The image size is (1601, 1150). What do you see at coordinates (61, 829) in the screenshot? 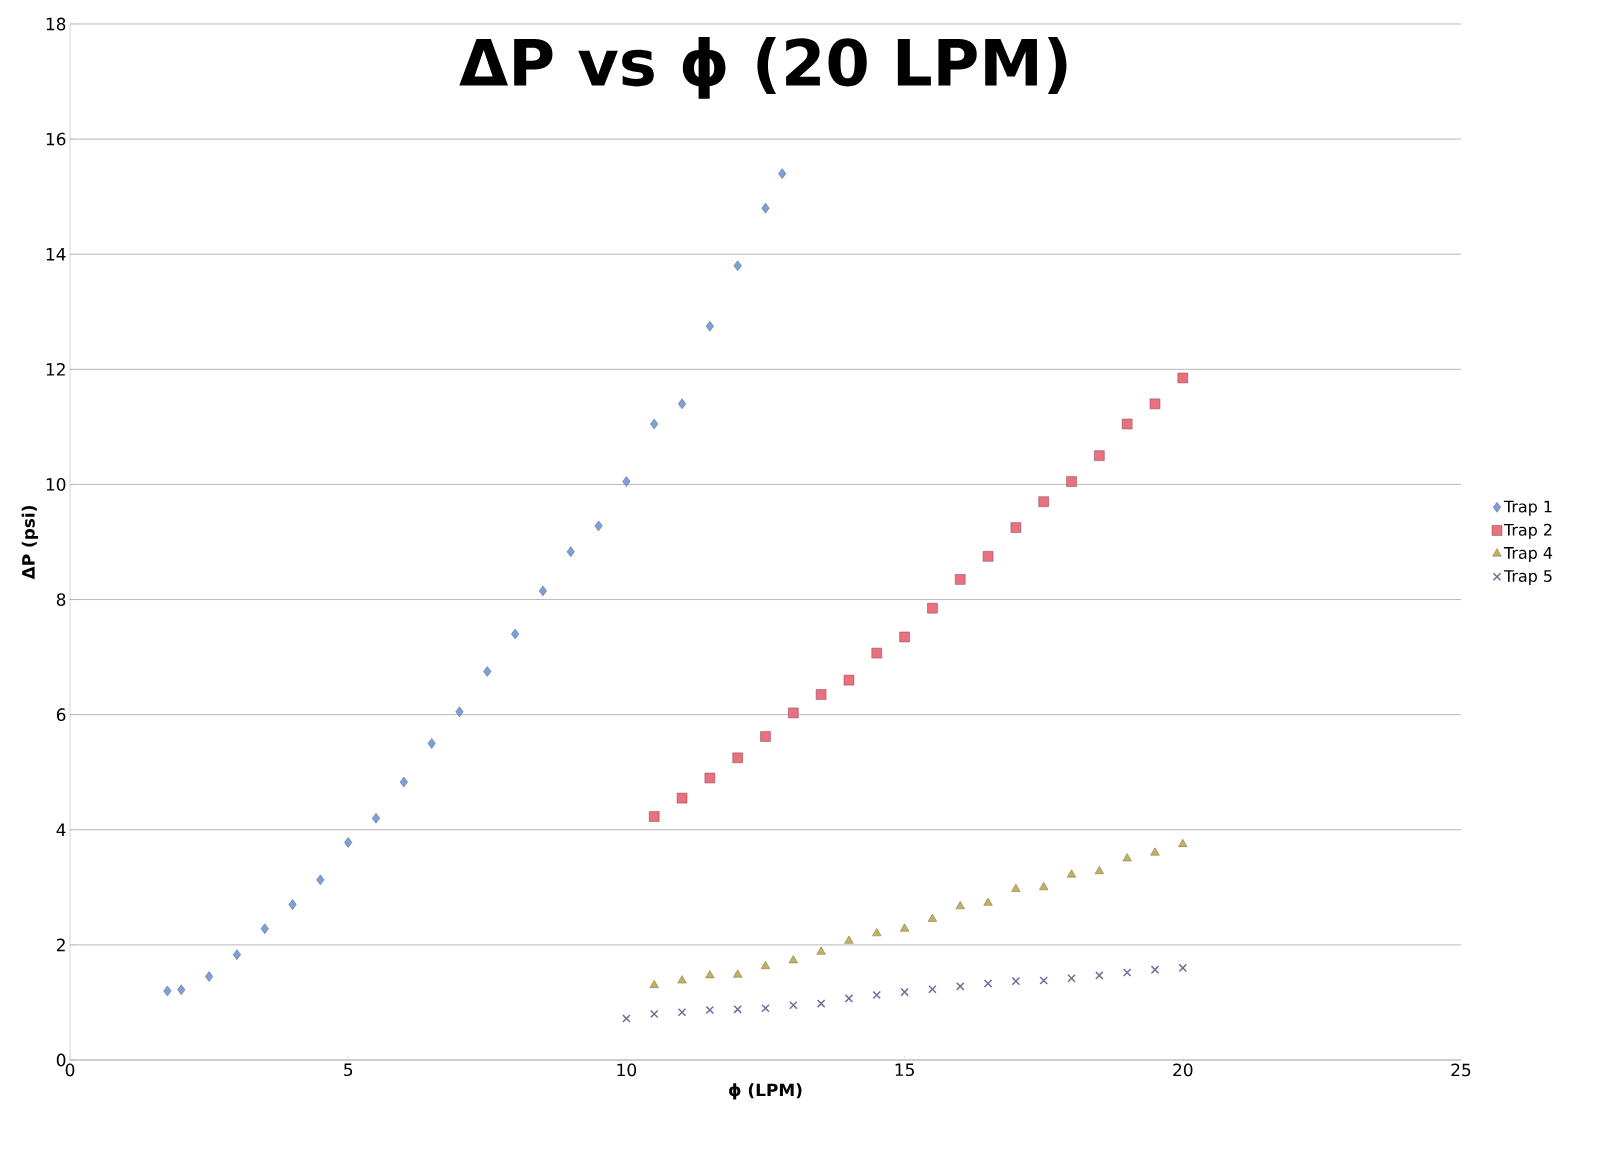
I see `y-tick-label: 4` at bounding box center [61, 829].